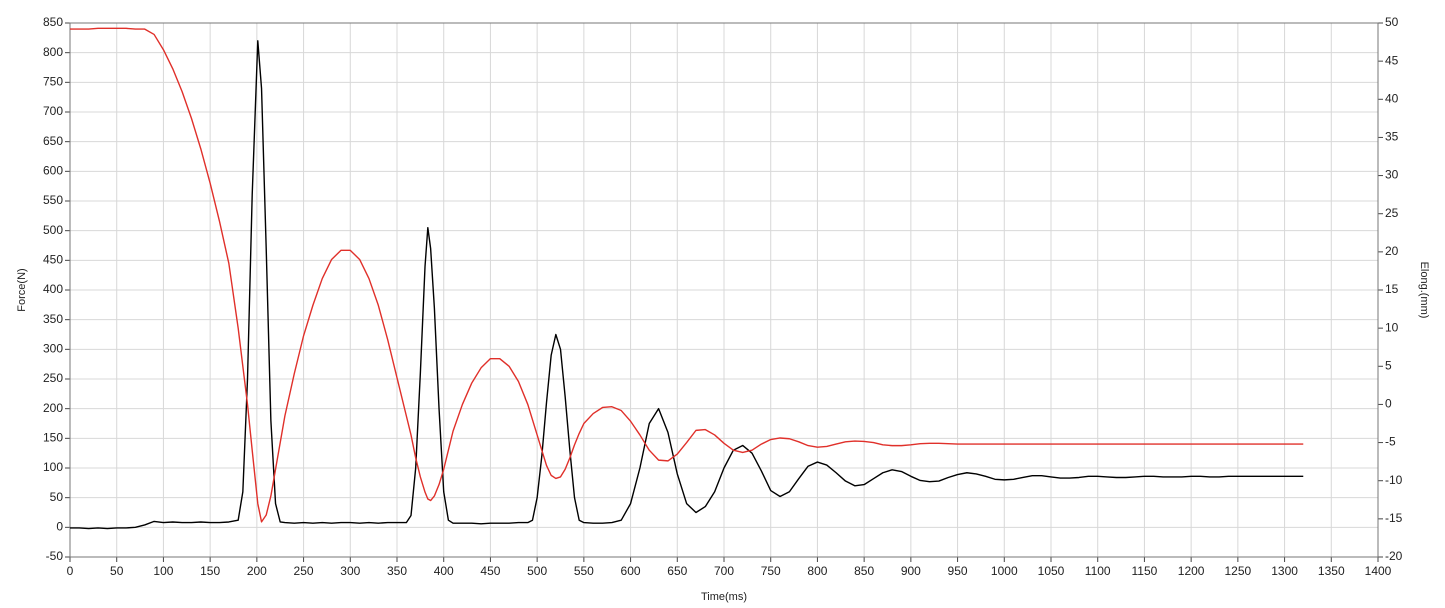 The image size is (1445, 608). I want to click on x-tick-label: 1000, so click(1004, 571).